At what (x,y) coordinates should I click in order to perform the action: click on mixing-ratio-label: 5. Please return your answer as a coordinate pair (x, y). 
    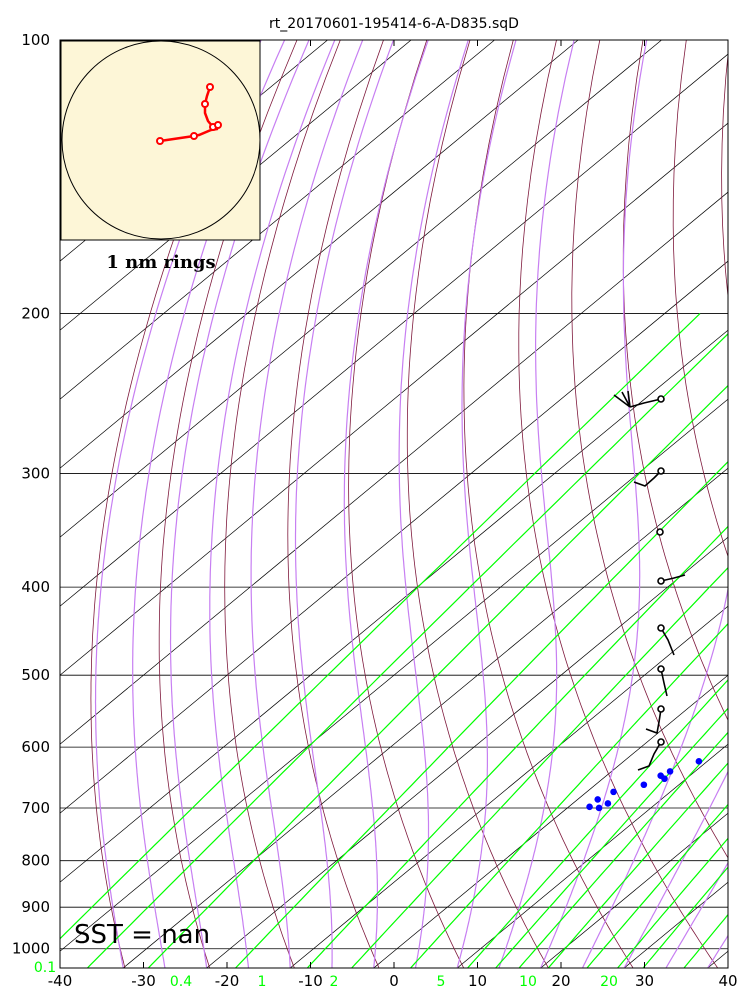
    Looking at the image, I should click on (441, 982).